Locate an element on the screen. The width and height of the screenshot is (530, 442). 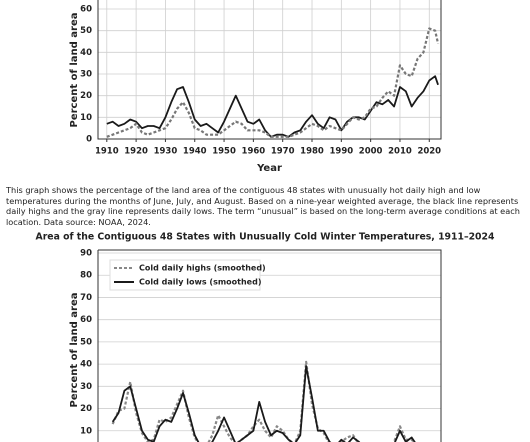
y-tick-label: 70 is located at coordinates (86, 298).